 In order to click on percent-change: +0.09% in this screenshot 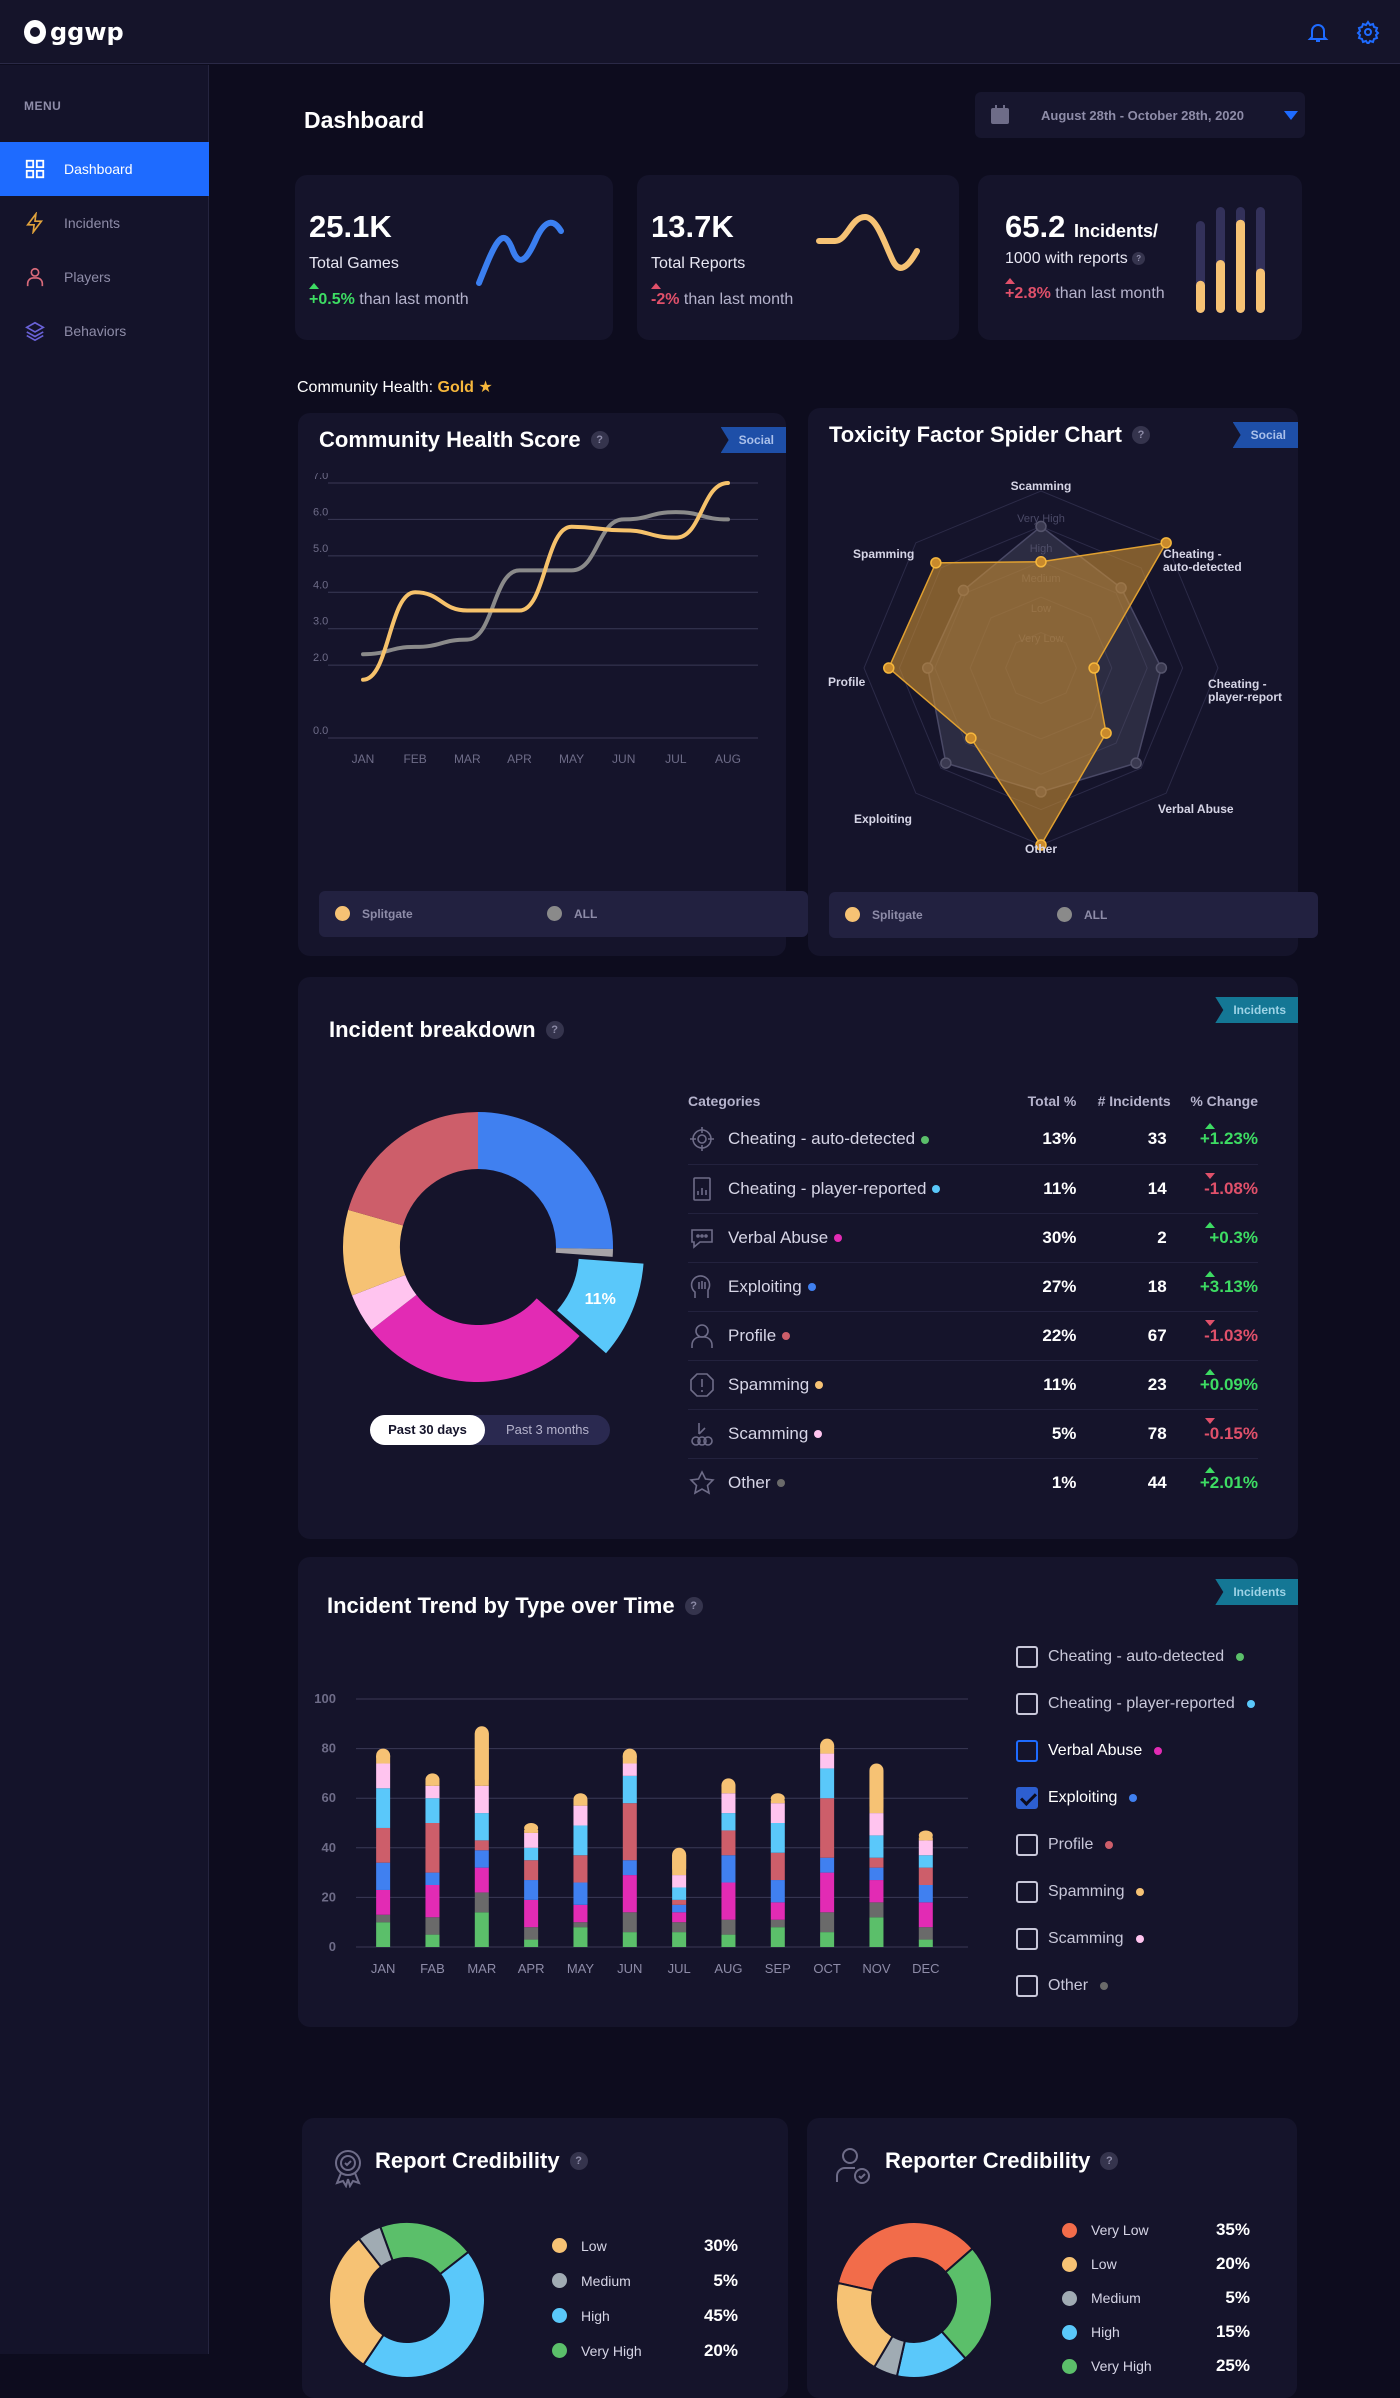, I will do `click(1228, 1384)`.